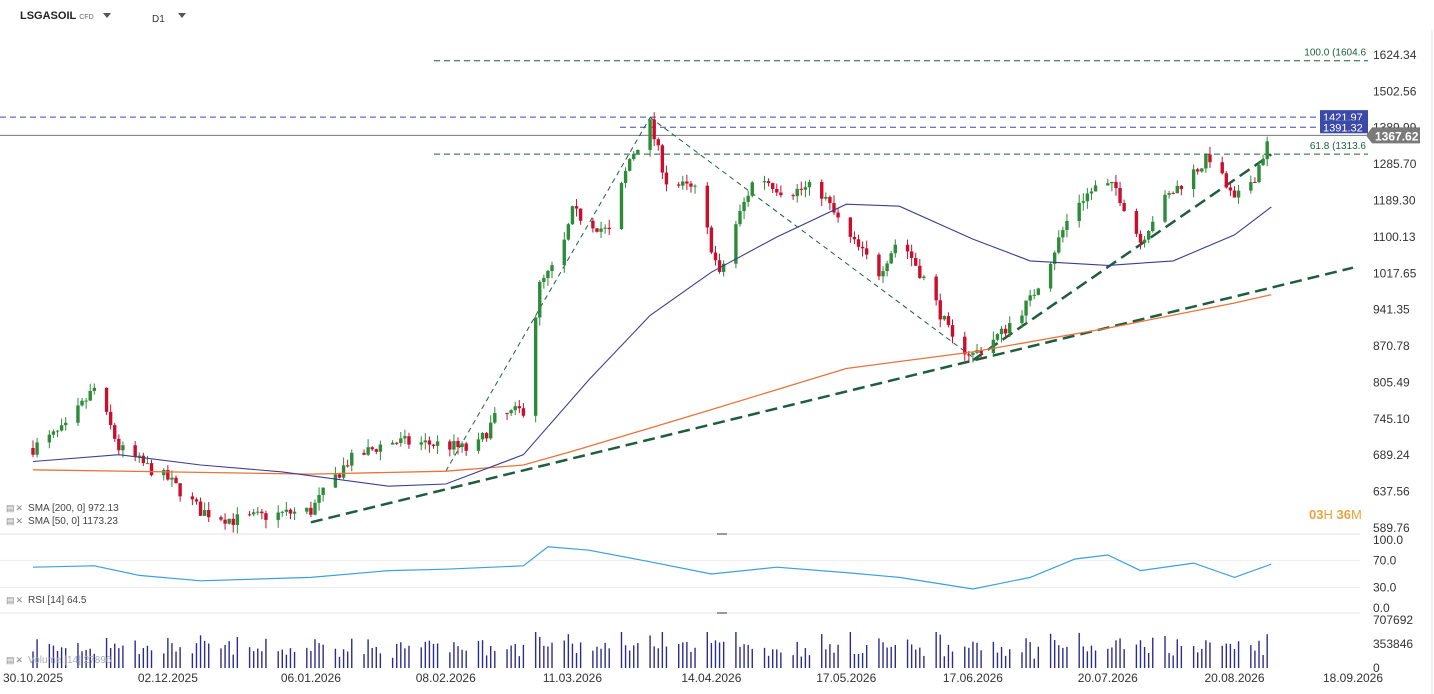 The width and height of the screenshot is (1434, 694). What do you see at coordinates (54, 660) in the screenshot?
I see `volume-label: Volume [14]` at bounding box center [54, 660].